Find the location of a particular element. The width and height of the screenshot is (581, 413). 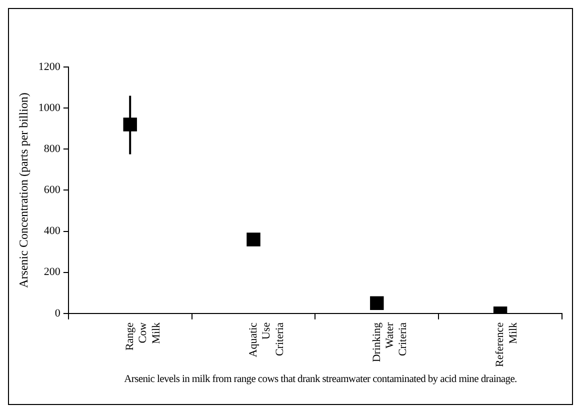

y-tick-label: 0 is located at coordinates (57, 313).